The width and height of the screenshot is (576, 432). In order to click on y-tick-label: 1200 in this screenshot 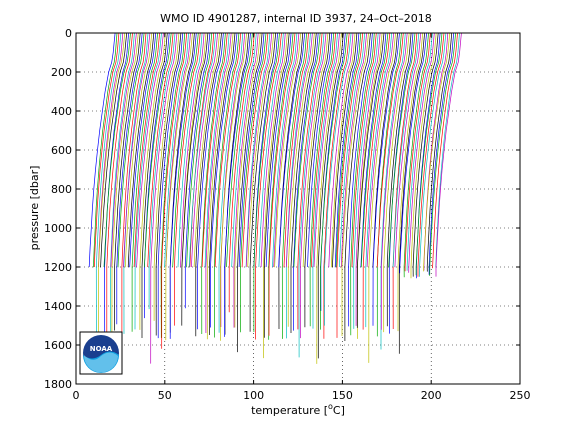, I will do `click(58, 267)`.